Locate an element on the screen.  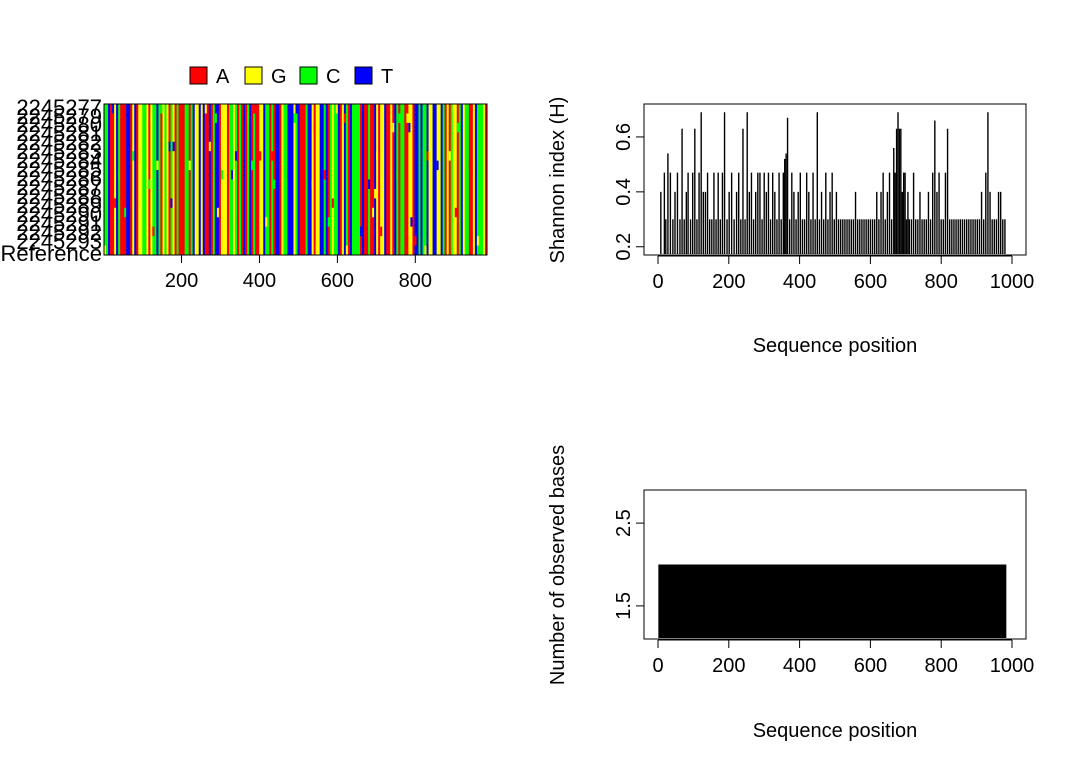
y-tick-label: 2.5 is located at coordinates (624, 523).